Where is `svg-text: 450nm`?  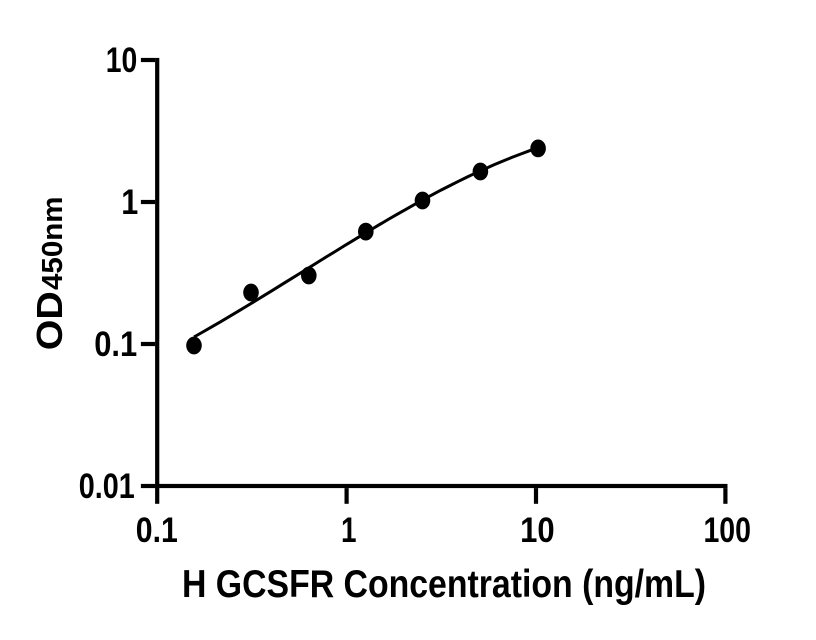
svg-text: 450nm is located at coordinates (53, 244).